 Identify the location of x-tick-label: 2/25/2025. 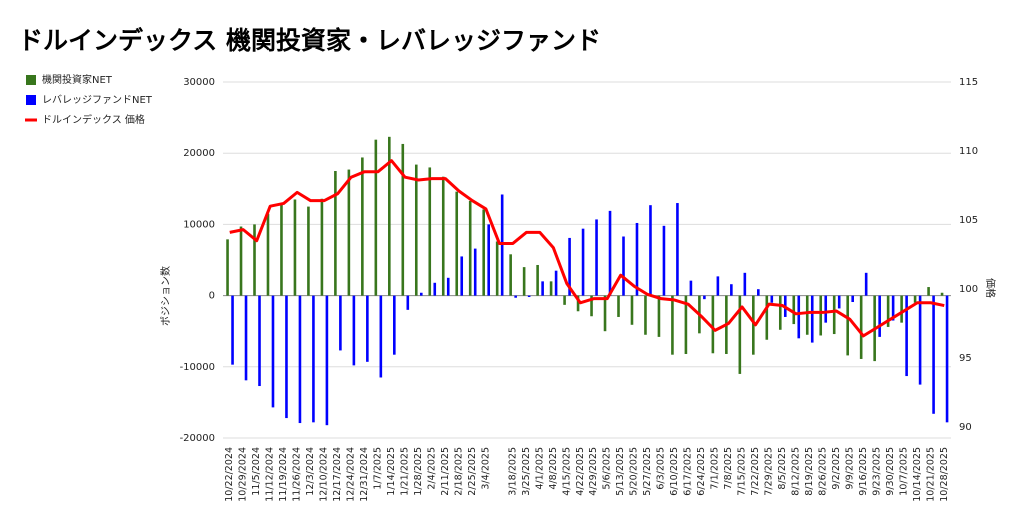
(472, 471).